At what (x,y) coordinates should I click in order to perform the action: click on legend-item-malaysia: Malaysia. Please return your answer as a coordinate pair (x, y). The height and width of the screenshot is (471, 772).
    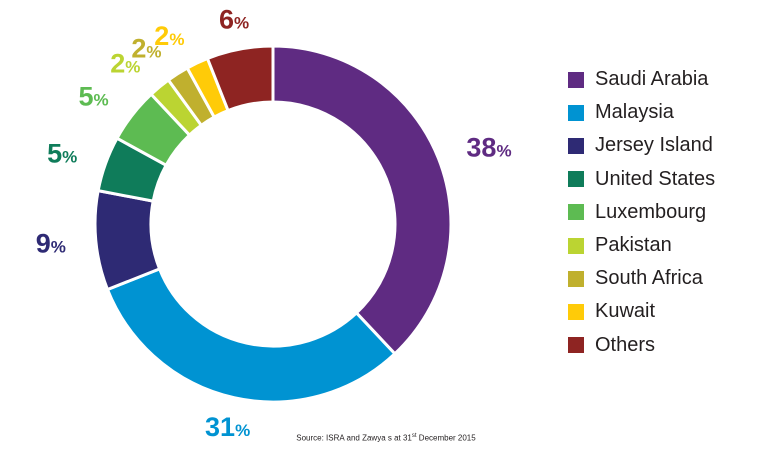
    Looking at the image, I should click on (641, 112).